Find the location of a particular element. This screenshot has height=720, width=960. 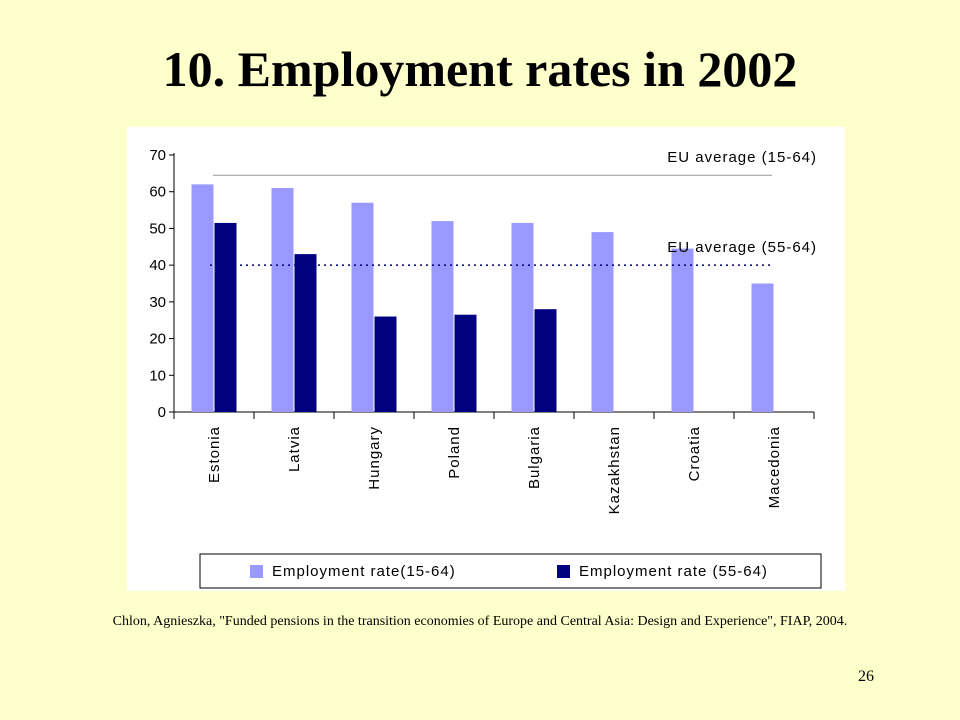

category-label: Latvia is located at coordinates (294, 449).